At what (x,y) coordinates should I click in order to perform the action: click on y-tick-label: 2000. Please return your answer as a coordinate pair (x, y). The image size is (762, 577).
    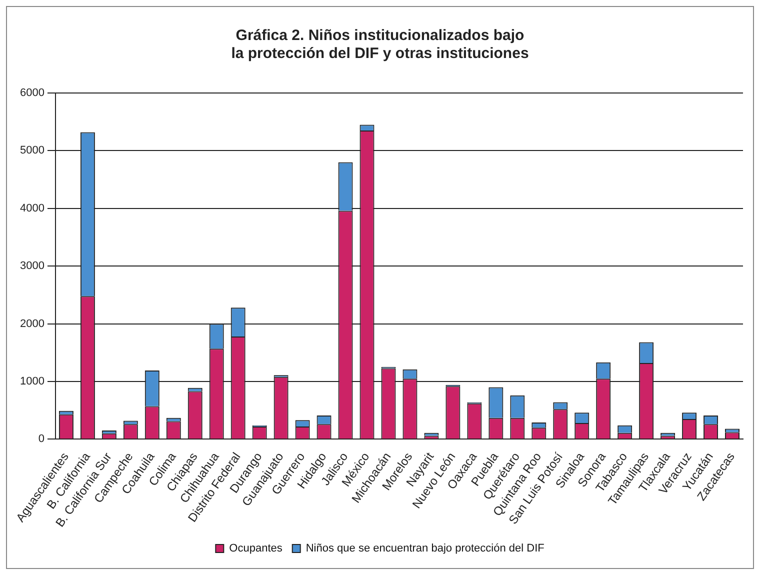
    Looking at the image, I should click on (32, 324).